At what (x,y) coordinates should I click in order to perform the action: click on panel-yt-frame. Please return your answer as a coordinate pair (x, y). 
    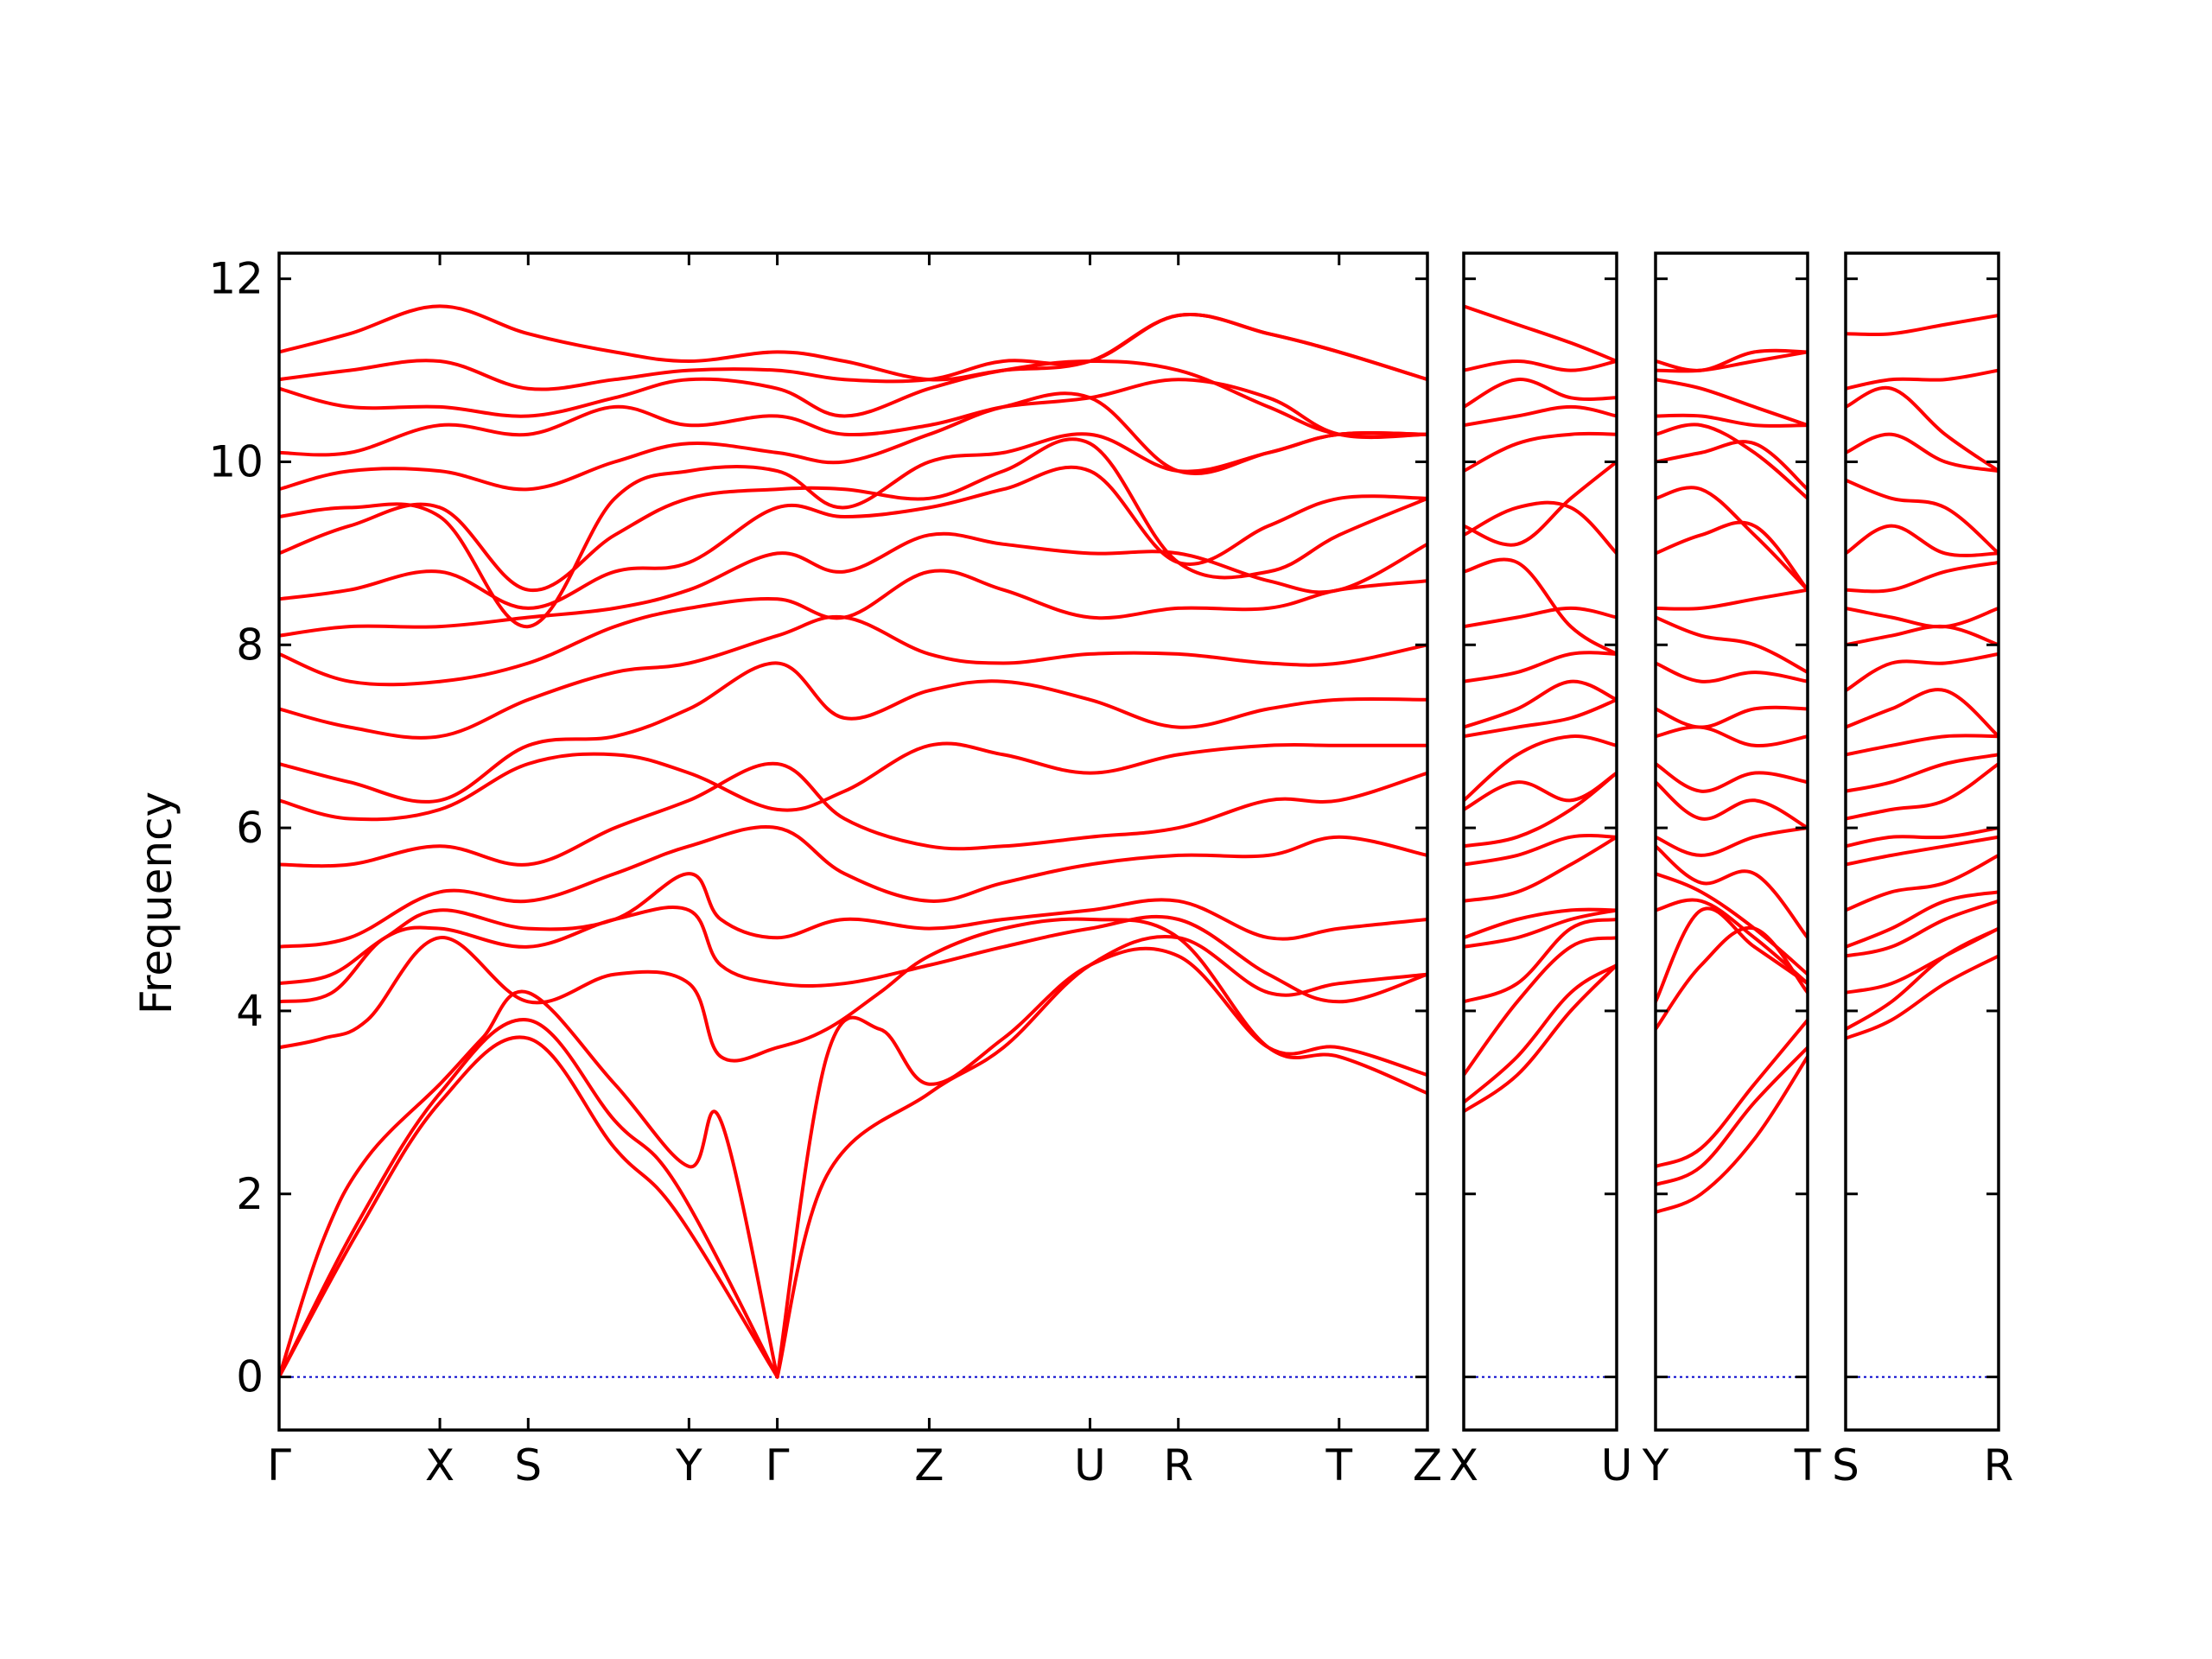
    Looking at the image, I should click on (1731, 841).